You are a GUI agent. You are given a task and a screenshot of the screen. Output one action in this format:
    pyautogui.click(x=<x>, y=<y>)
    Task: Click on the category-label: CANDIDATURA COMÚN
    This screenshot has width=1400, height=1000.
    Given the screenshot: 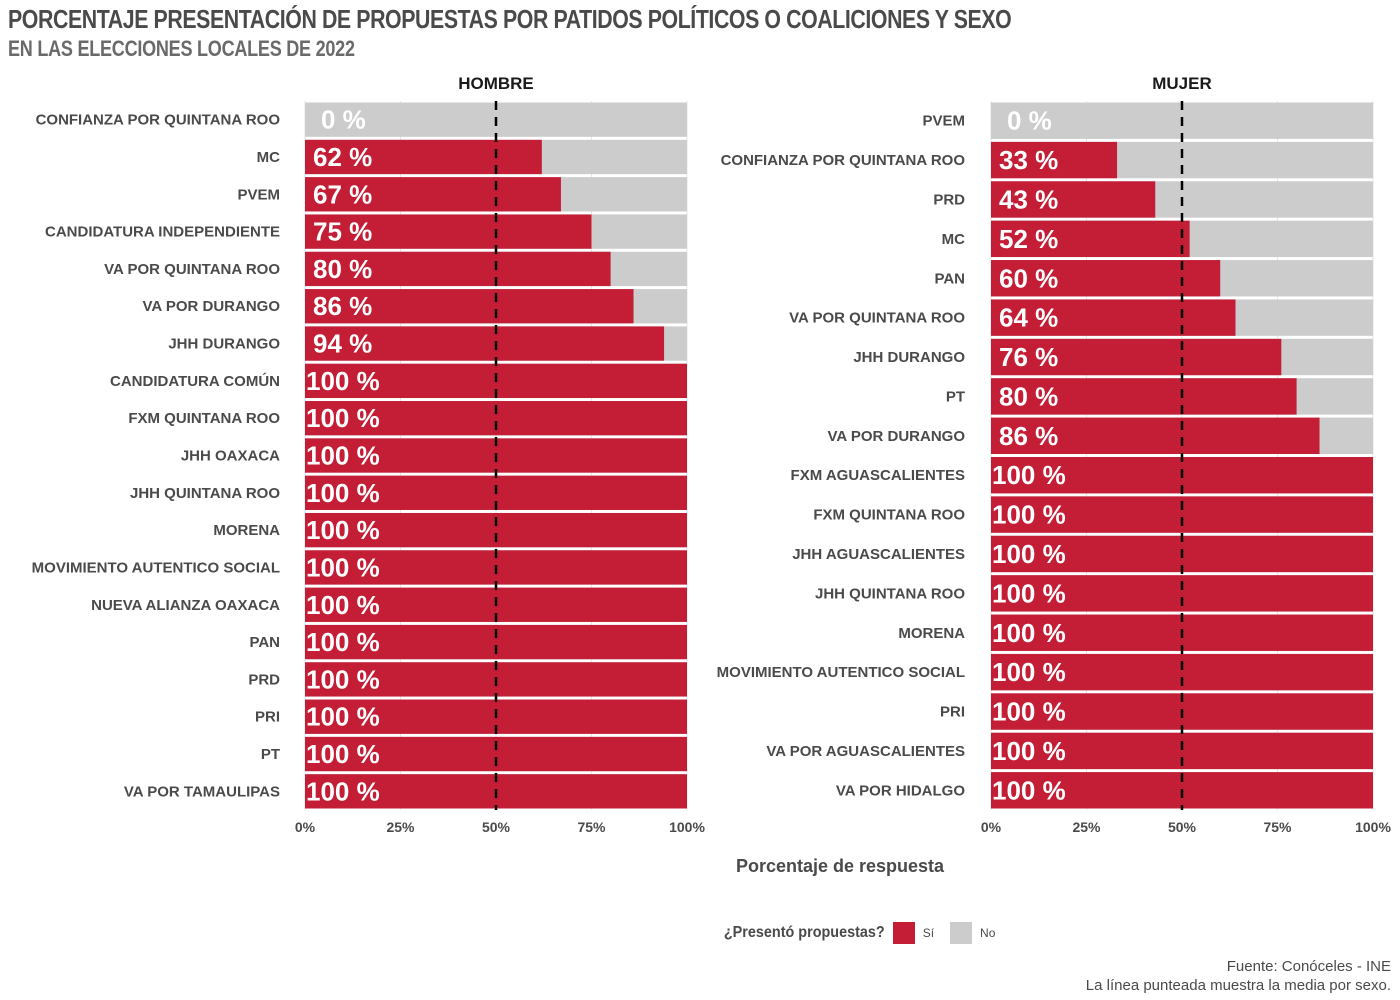 What is the action you would take?
    pyautogui.click(x=195, y=381)
    